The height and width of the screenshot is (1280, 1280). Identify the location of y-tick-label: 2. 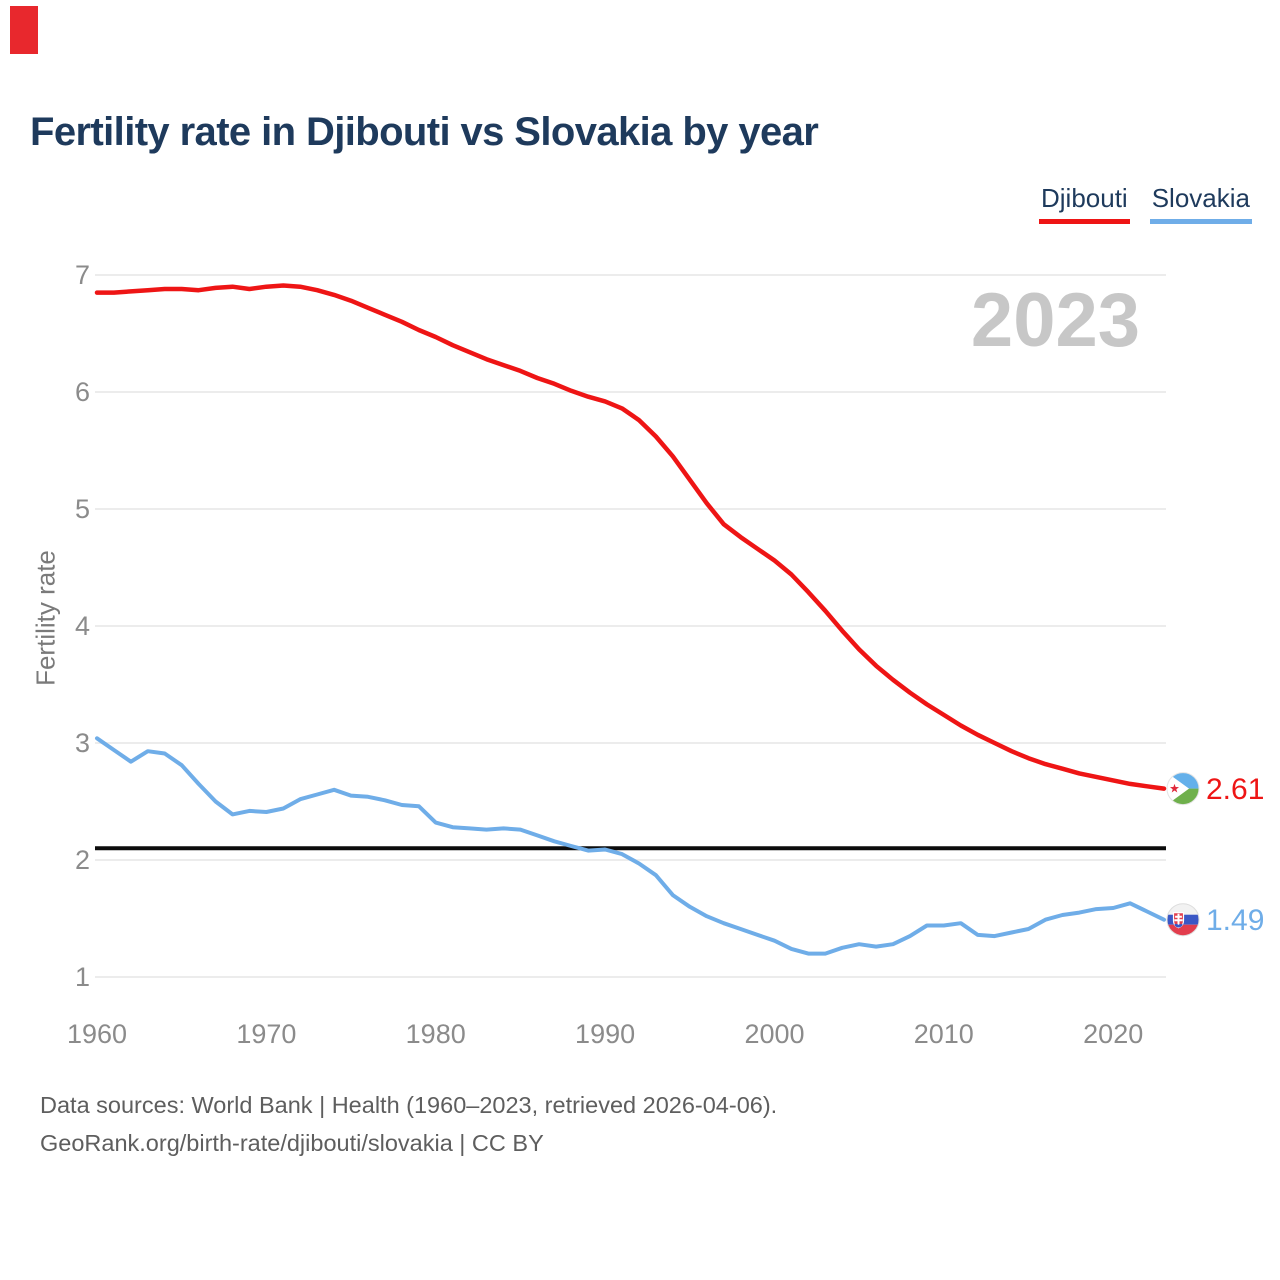
(82, 860).